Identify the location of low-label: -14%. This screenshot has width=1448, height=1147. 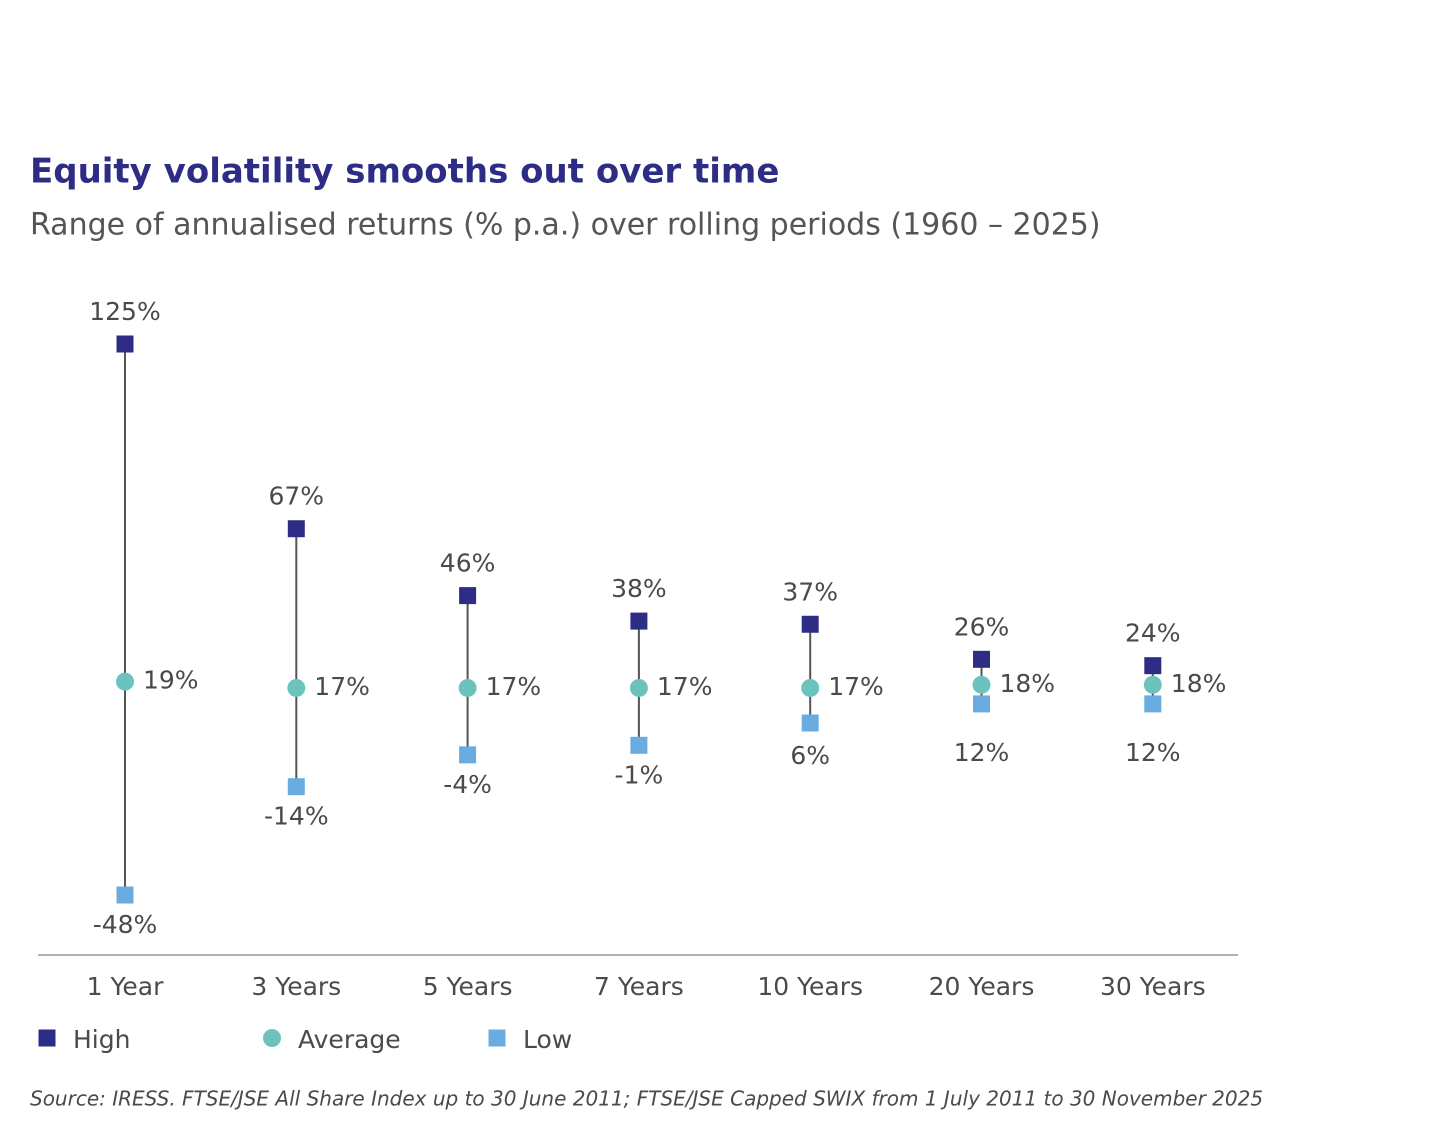
(296, 816).